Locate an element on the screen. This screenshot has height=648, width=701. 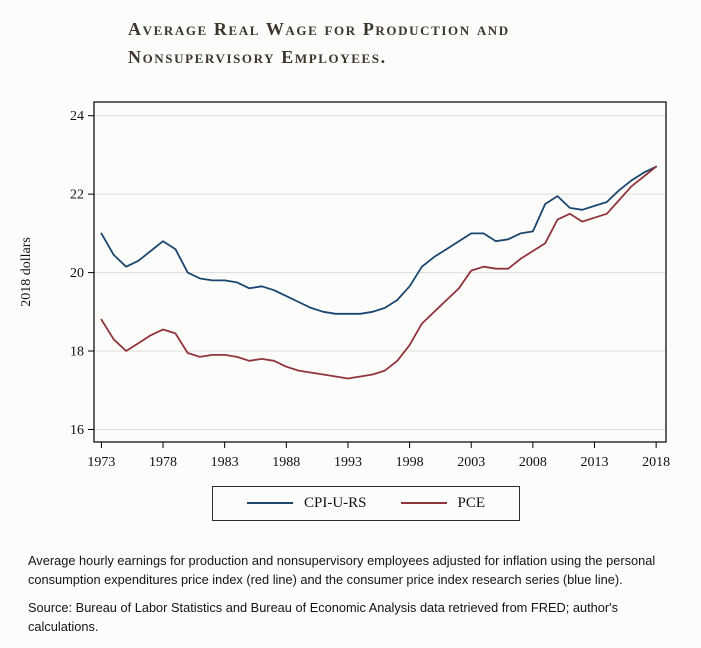
legend: CPI-U-RS PCE is located at coordinates (366, 503).